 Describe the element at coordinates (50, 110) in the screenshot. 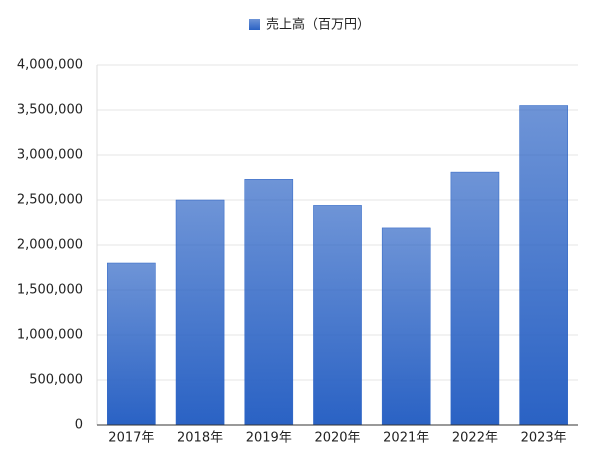

I see `y-tick-label: 3,500,000` at that location.